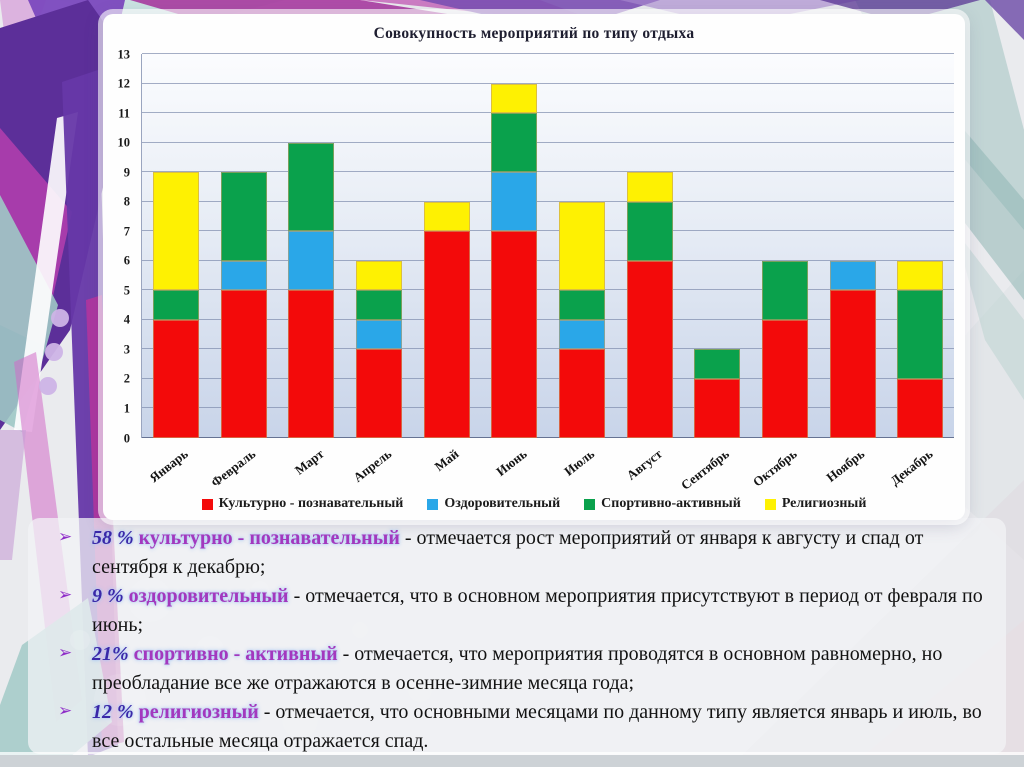 The height and width of the screenshot is (767, 1024). What do you see at coordinates (309, 462) in the screenshot?
I see `x-tick-label: Март` at bounding box center [309, 462].